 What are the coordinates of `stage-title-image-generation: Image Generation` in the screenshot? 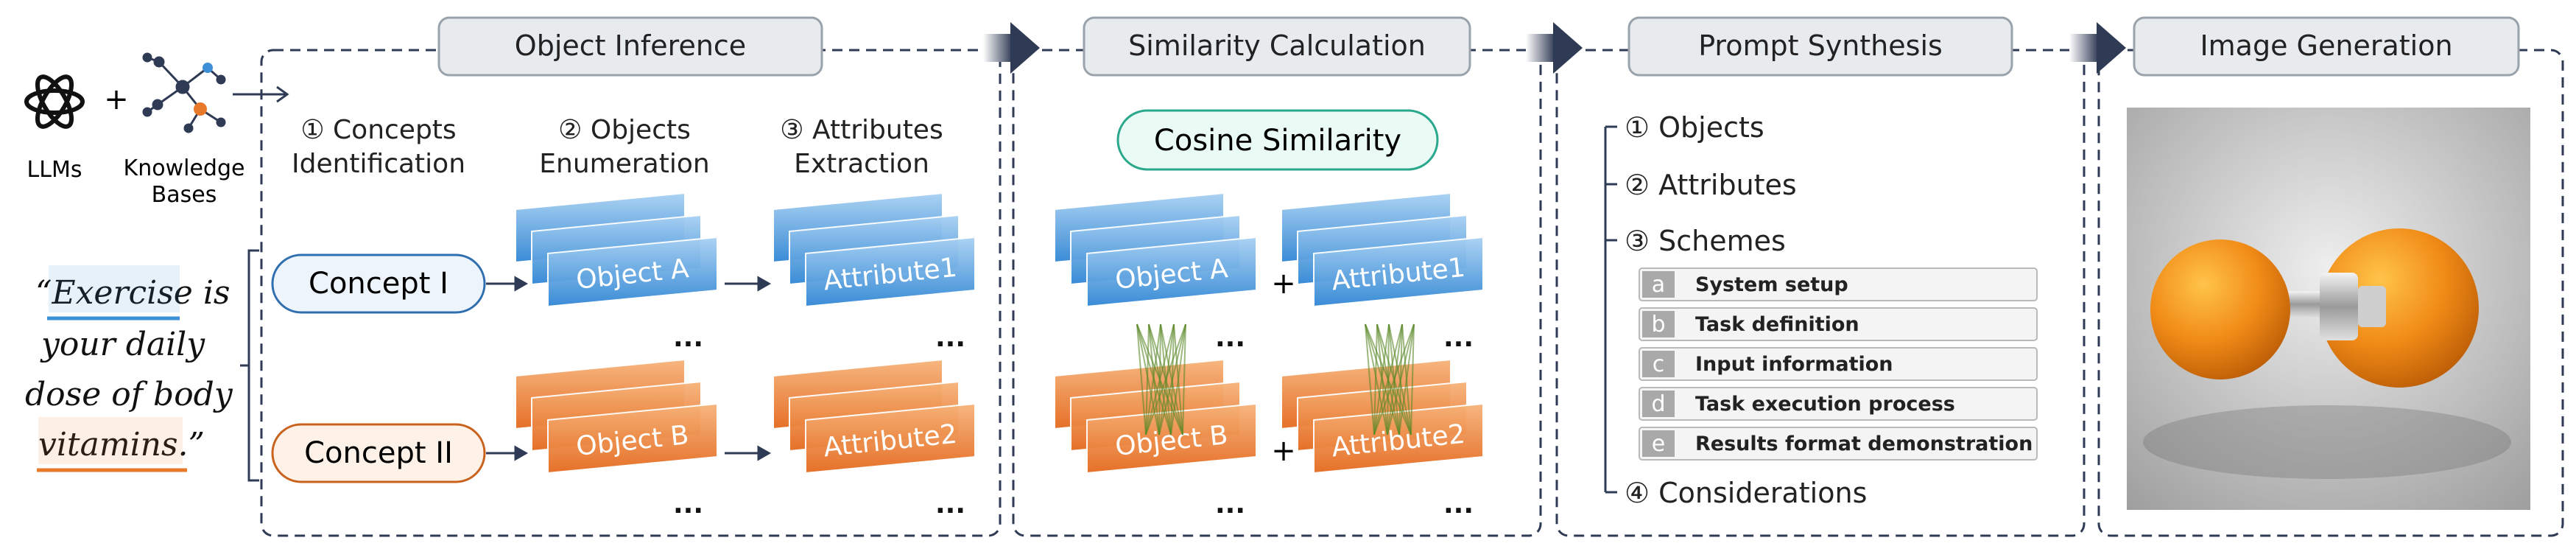 It's located at (2326, 45).